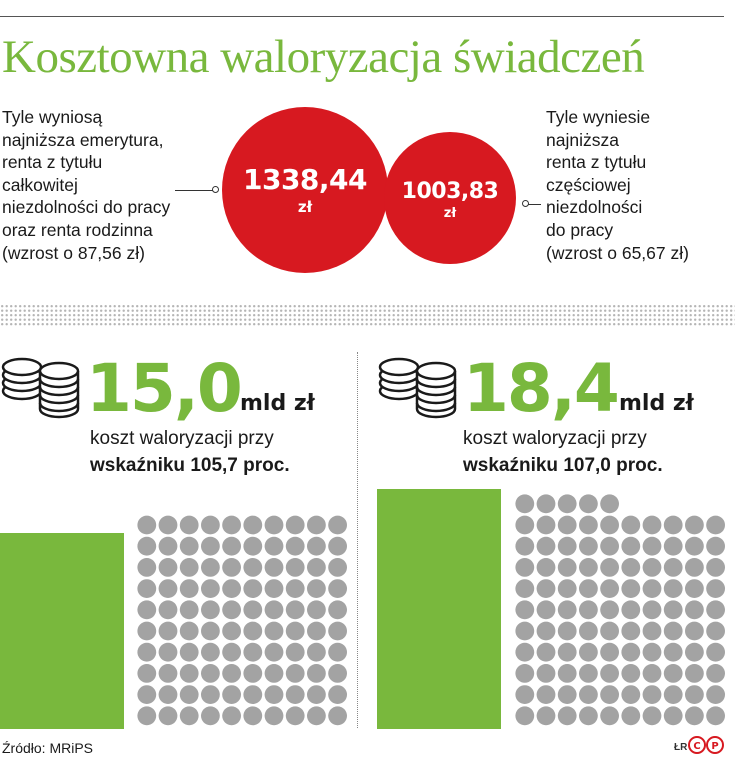  What do you see at coordinates (305, 190) in the screenshot?
I see `lowest-pension-circle: 1338,44 zł` at bounding box center [305, 190].